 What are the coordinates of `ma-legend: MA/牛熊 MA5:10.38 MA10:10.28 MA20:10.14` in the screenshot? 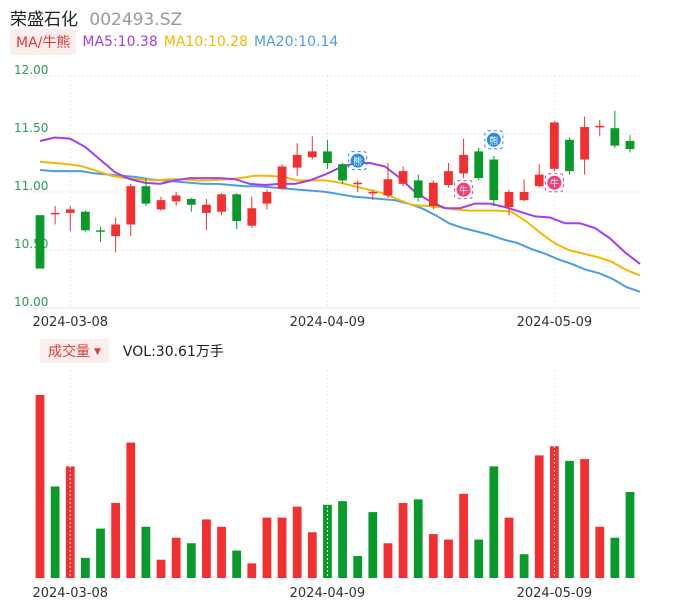 It's located at (177, 42).